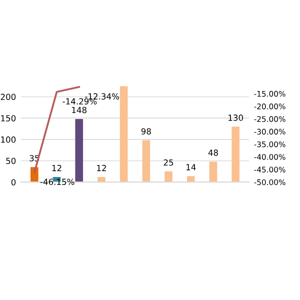  What do you see at coordinates (169, 162) in the screenshot?
I see `data-label: 25` at bounding box center [169, 162].